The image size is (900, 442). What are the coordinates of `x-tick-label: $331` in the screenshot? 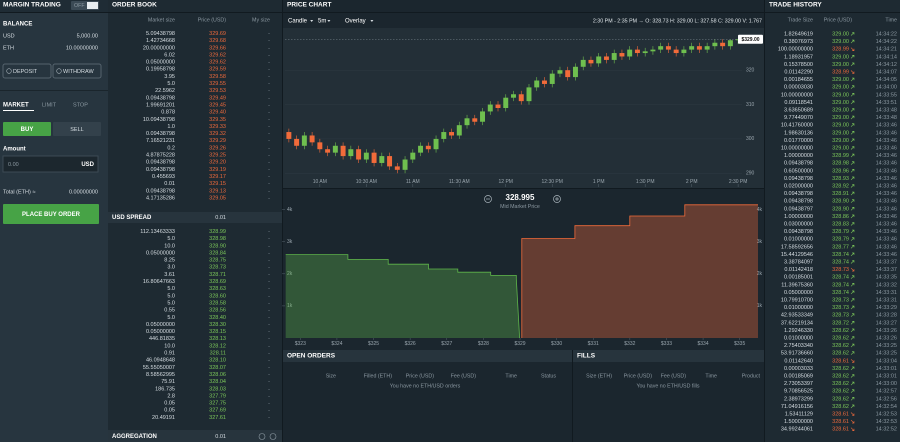 It's located at (593, 344).